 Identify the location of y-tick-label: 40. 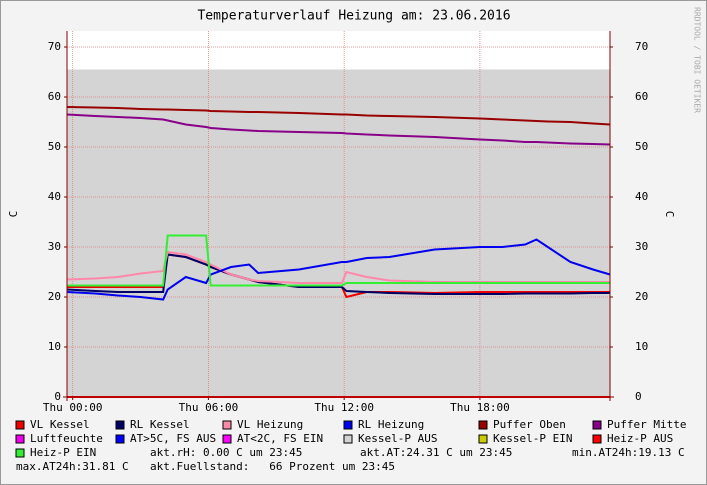
(54, 196).